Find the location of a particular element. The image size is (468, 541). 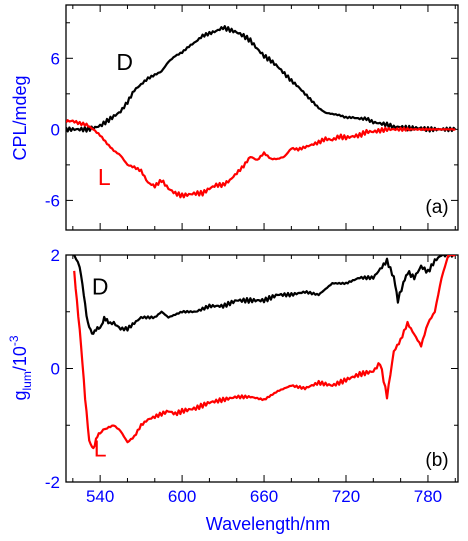

x-tick-label: 540 is located at coordinates (100, 496).